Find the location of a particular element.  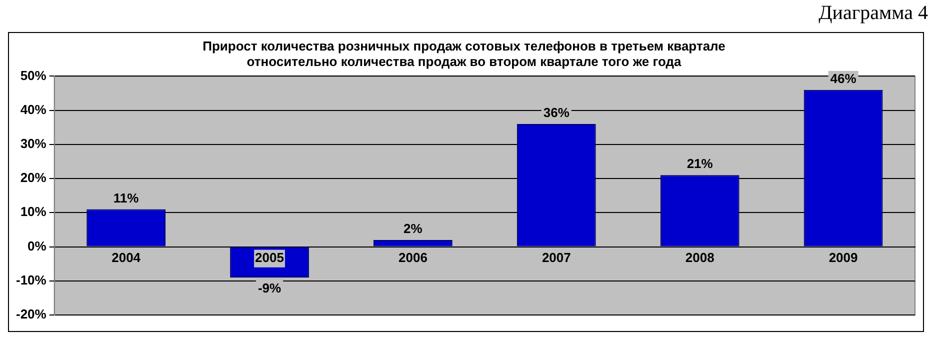

x-tick-label: 2005 is located at coordinates (269, 258).